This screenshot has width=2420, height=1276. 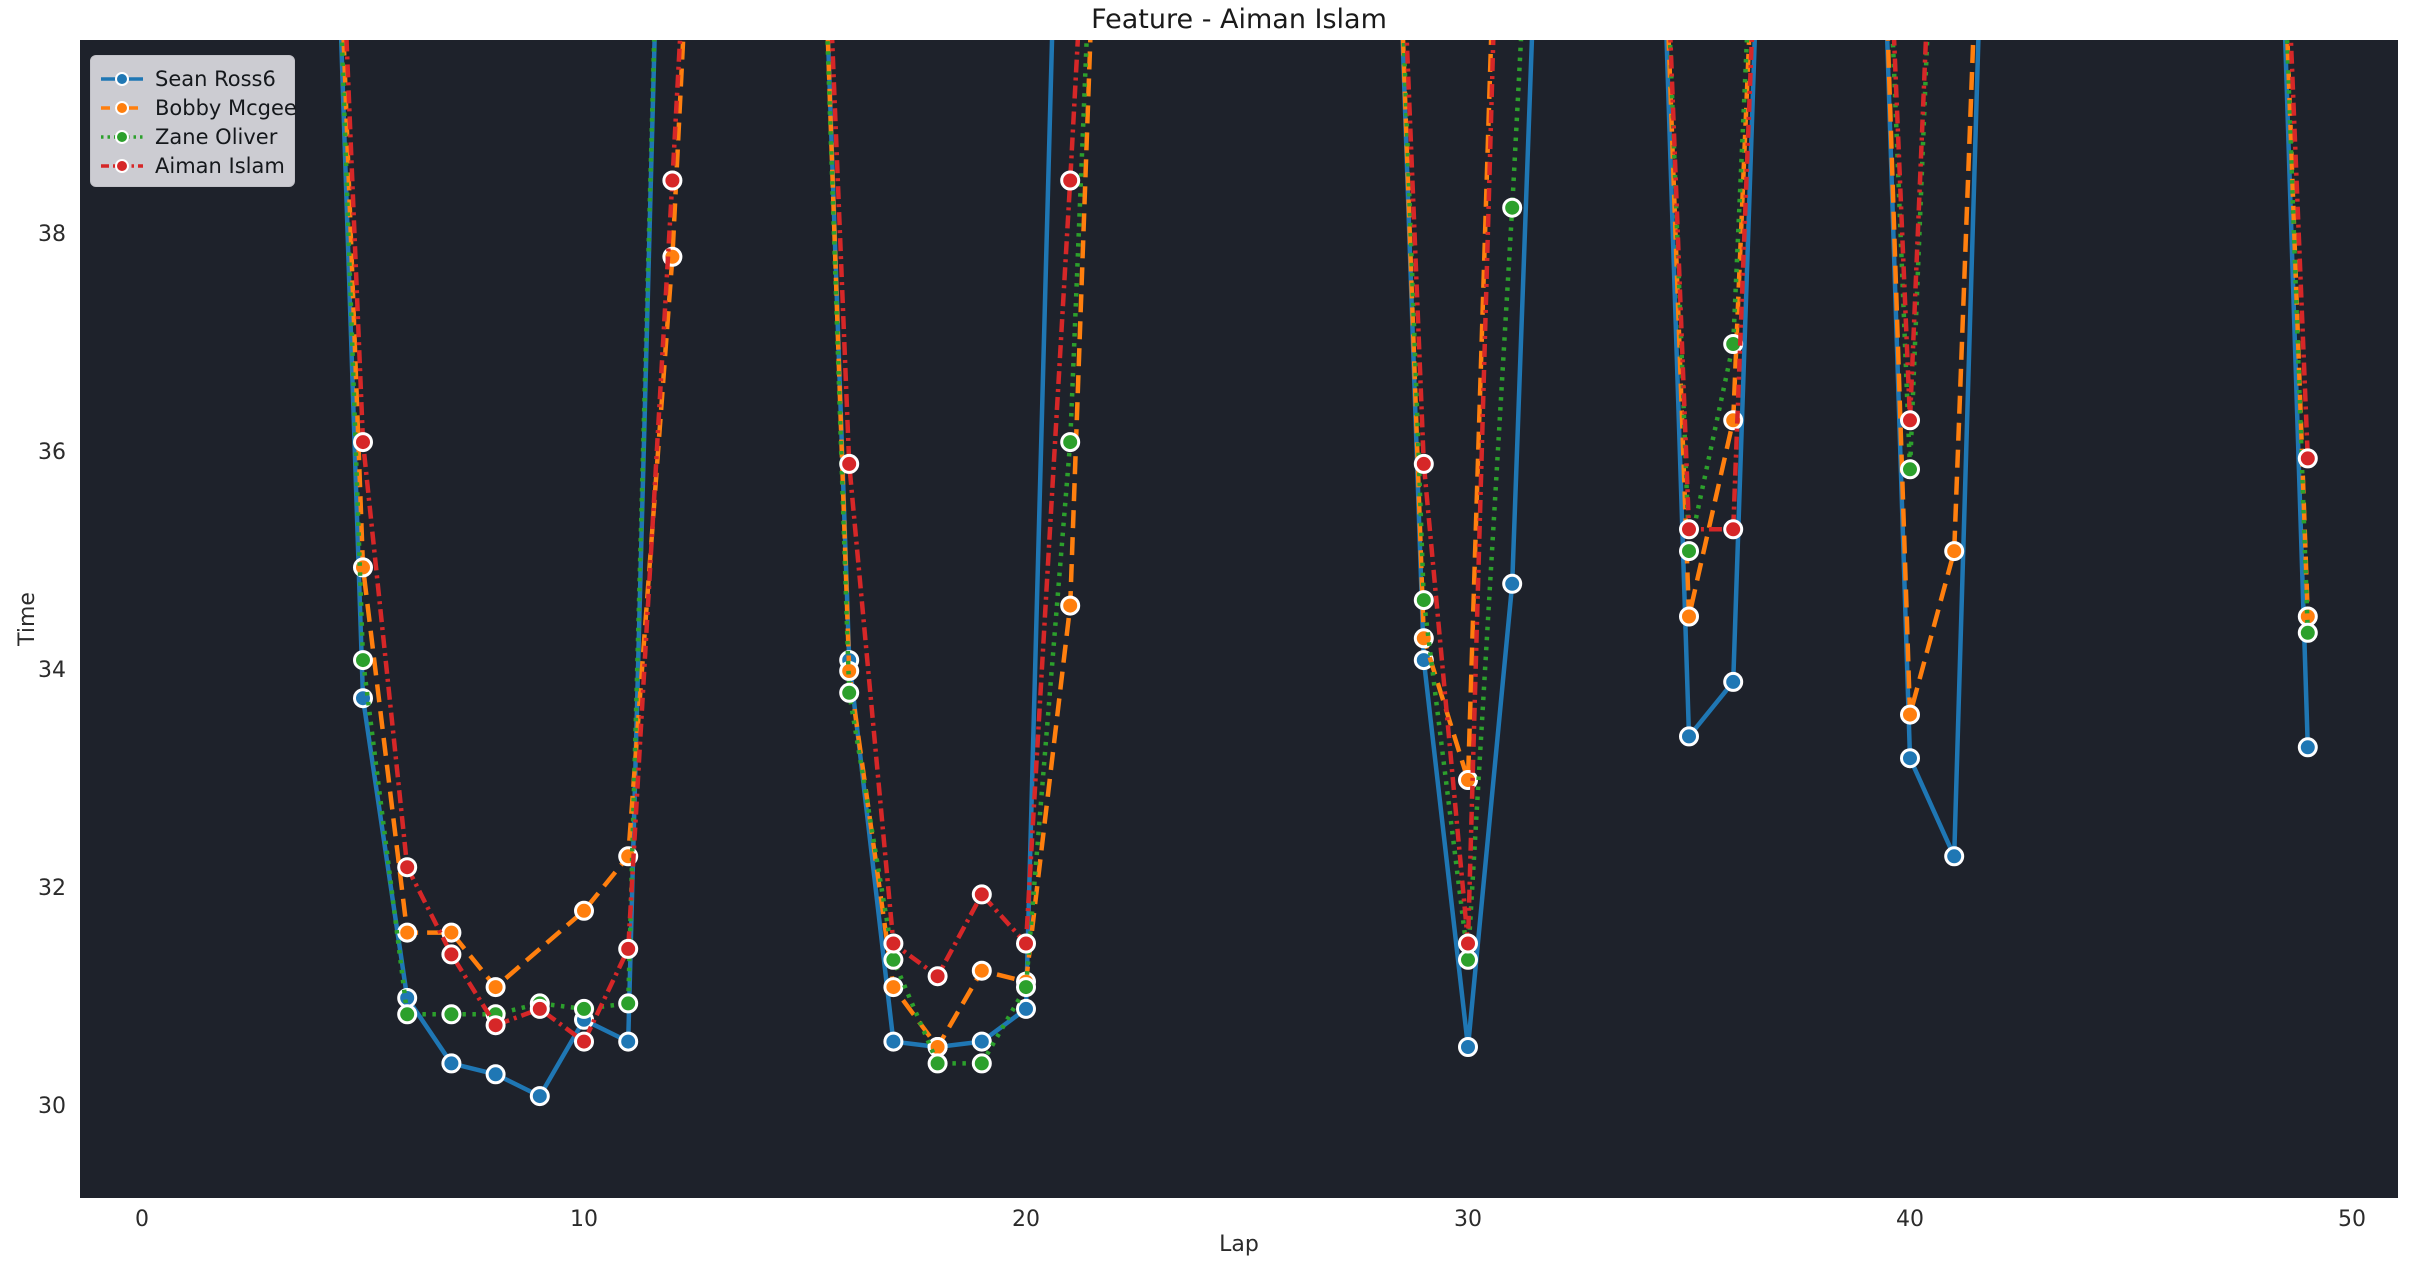 I want to click on legend-item-zane-oliver: Zane Oliver, so click(x=191, y=136).